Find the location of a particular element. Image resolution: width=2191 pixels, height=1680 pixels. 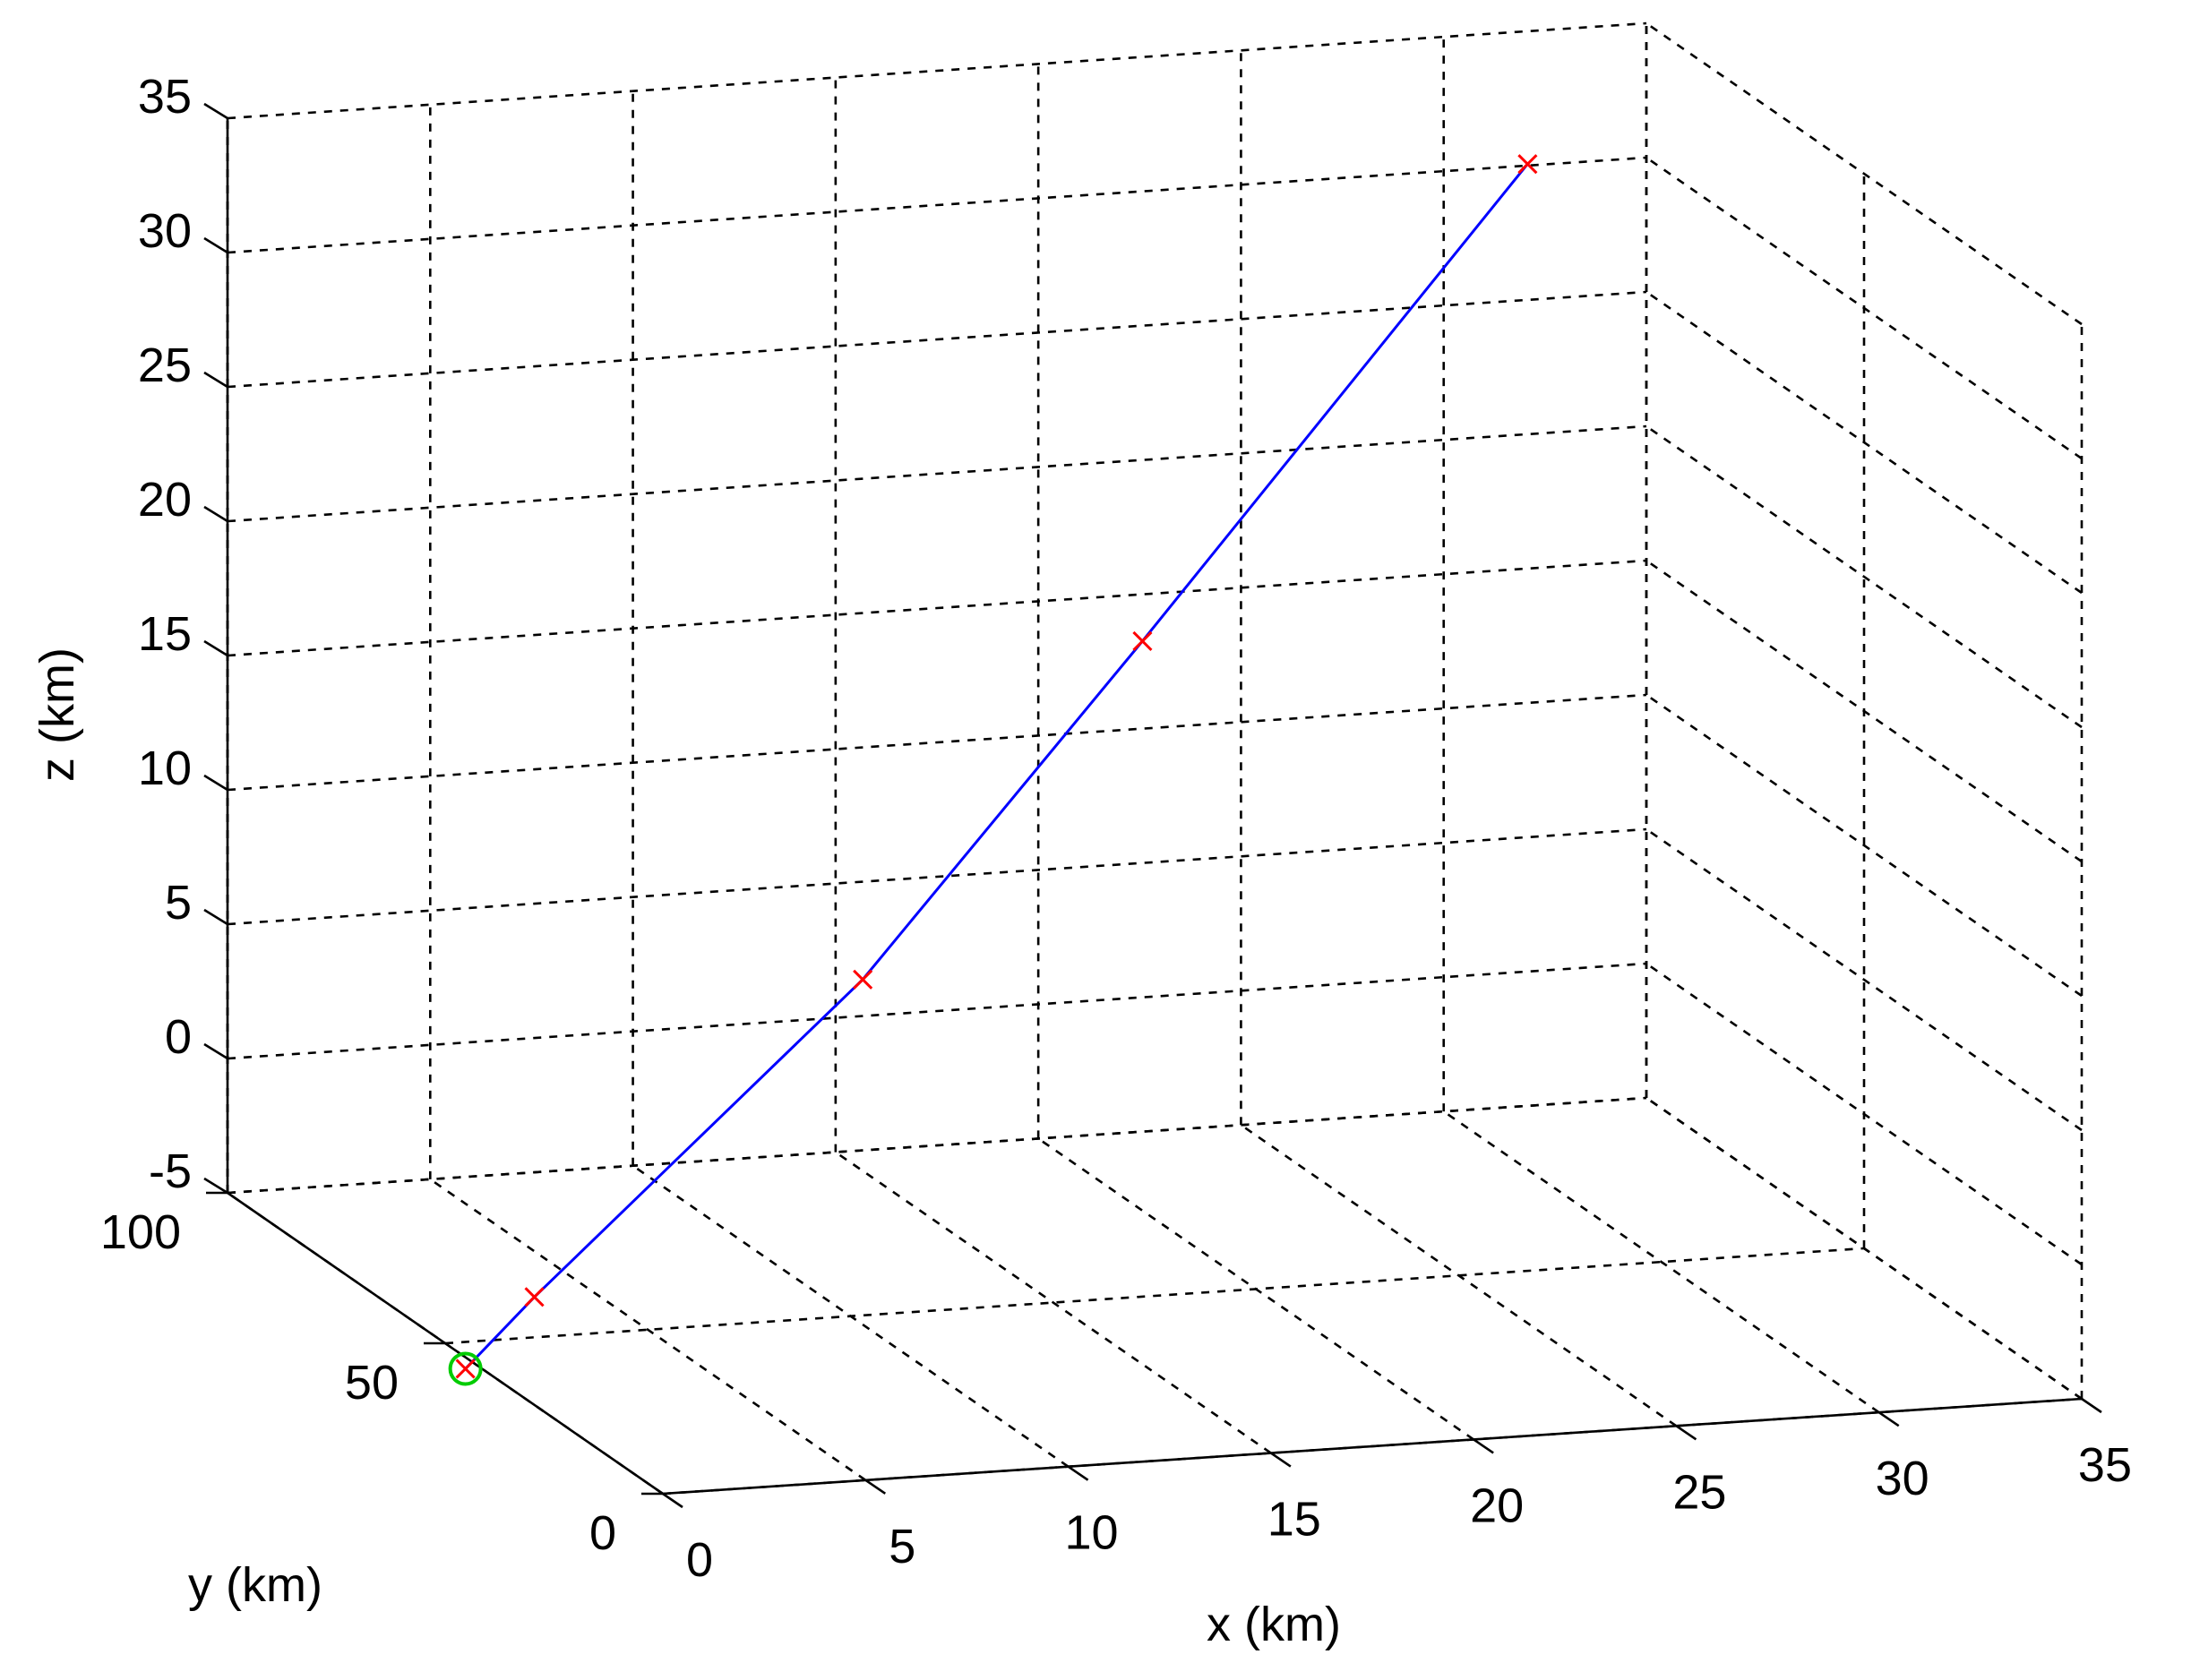

y-tick-label: 100 is located at coordinates (140, 1232).